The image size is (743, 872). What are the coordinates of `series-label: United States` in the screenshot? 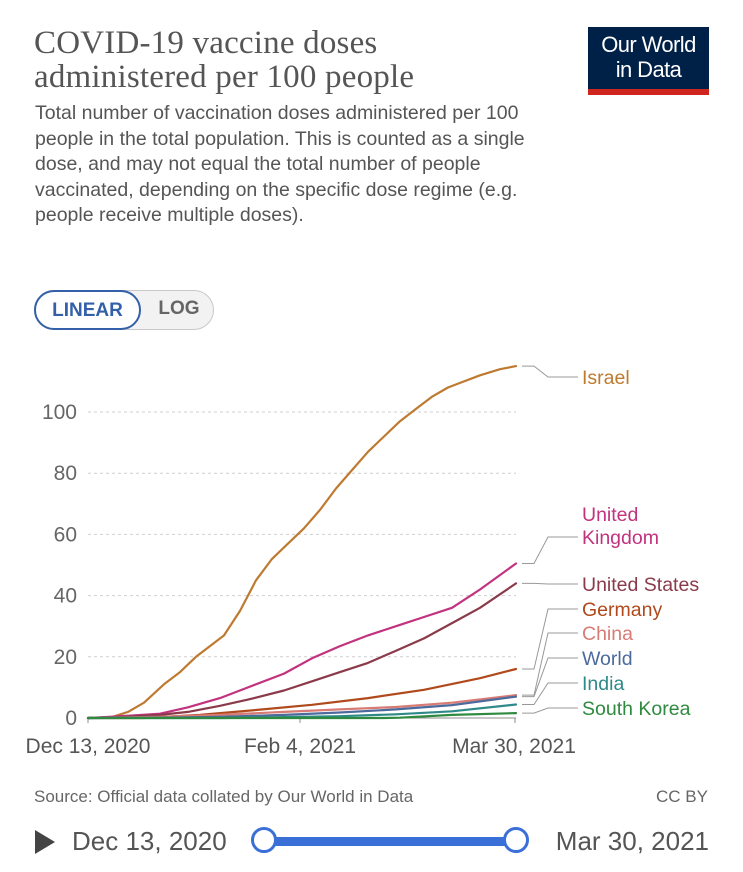 It's located at (640, 585).